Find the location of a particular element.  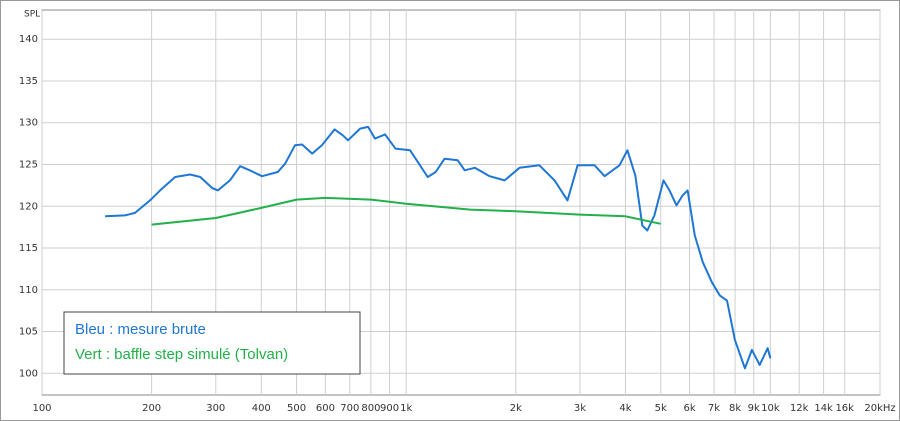

x-tick-label: 100 is located at coordinates (41, 408).